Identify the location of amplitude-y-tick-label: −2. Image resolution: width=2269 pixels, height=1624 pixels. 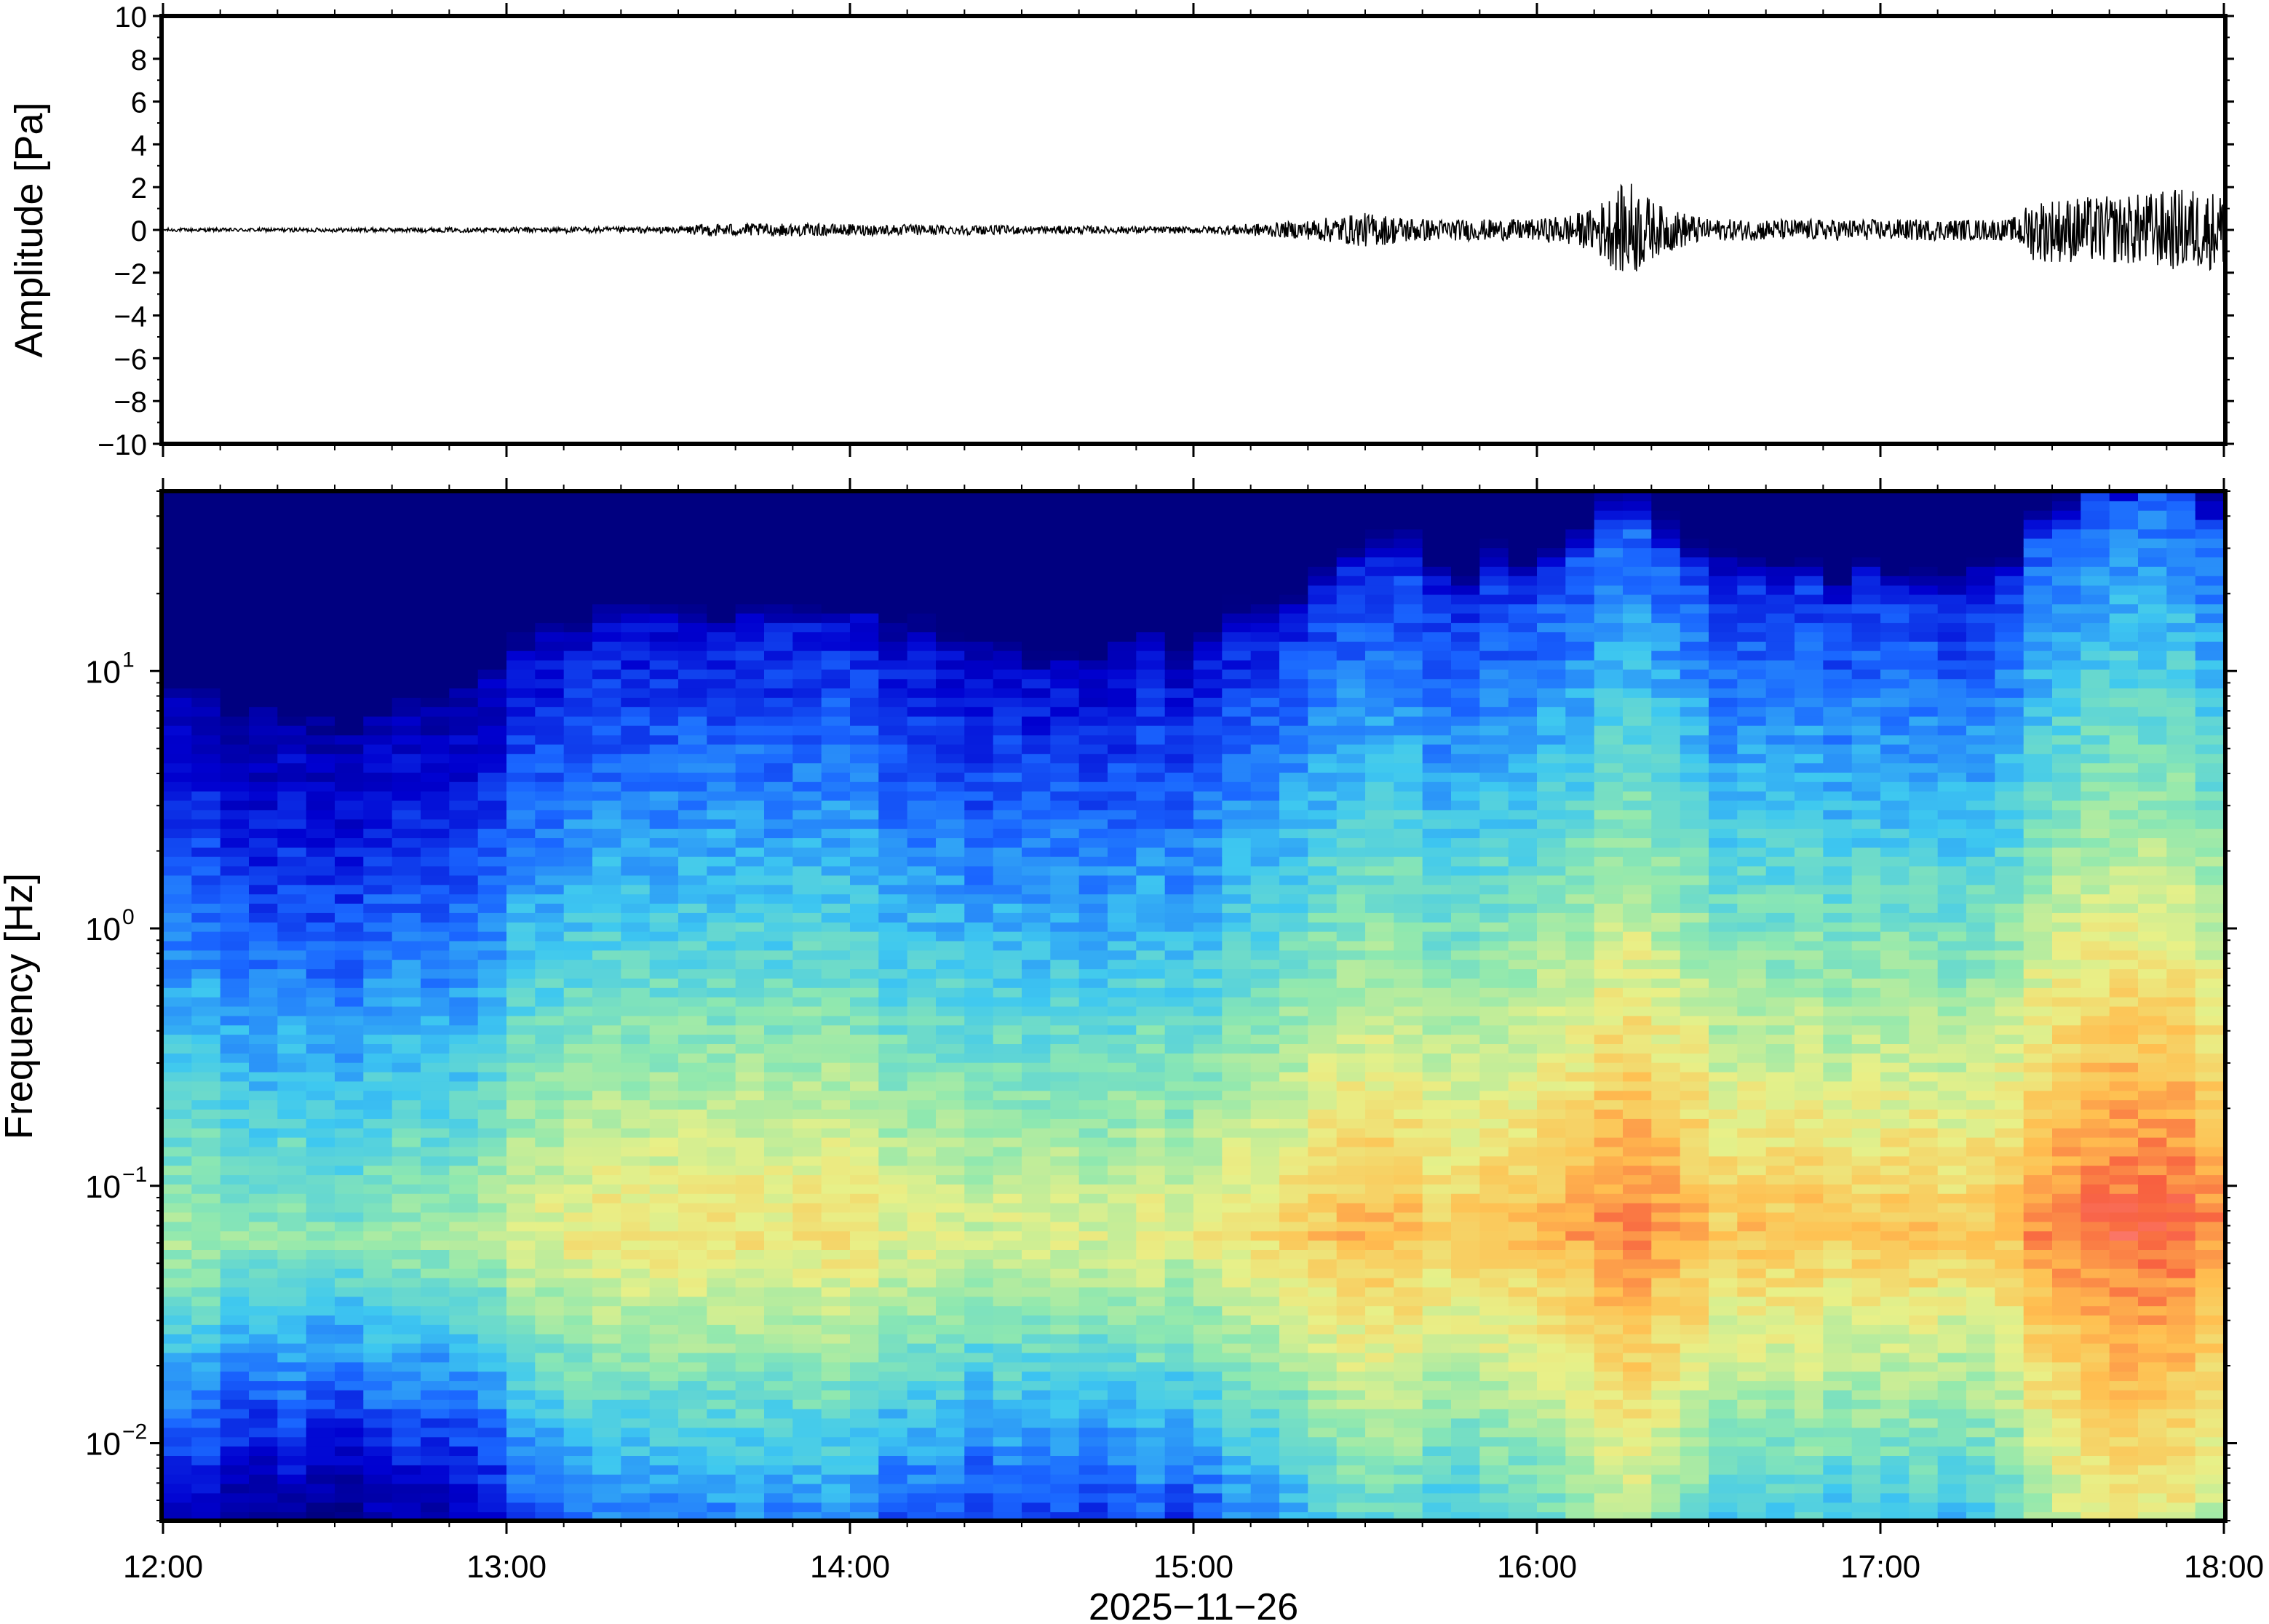
(130, 274).